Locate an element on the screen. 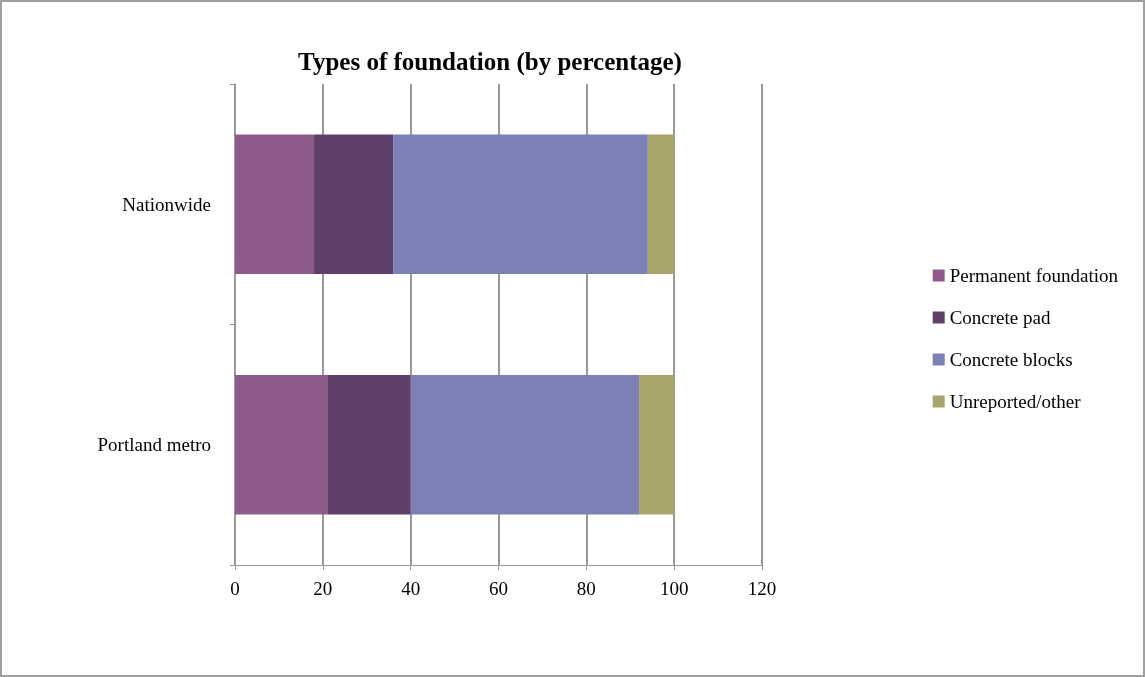  y-tick-label: Portland metro is located at coordinates (154, 445).